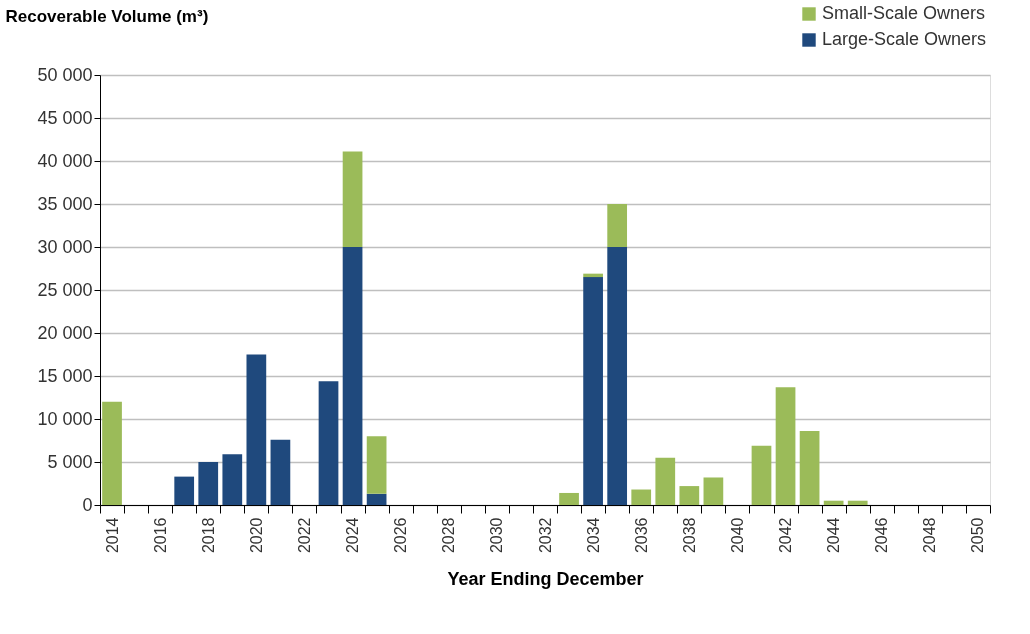 This screenshot has width=1030, height=634. Describe the element at coordinates (641, 535) in the screenshot. I see `x-tick-label: 2036` at that location.